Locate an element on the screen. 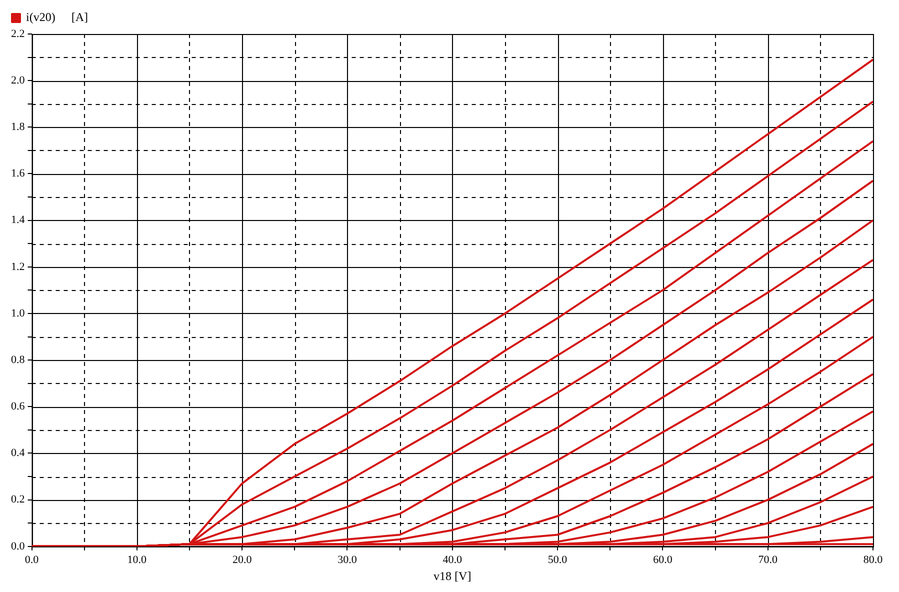 This screenshot has width=899, height=592. x-tick-label: 0.0 is located at coordinates (32, 560).